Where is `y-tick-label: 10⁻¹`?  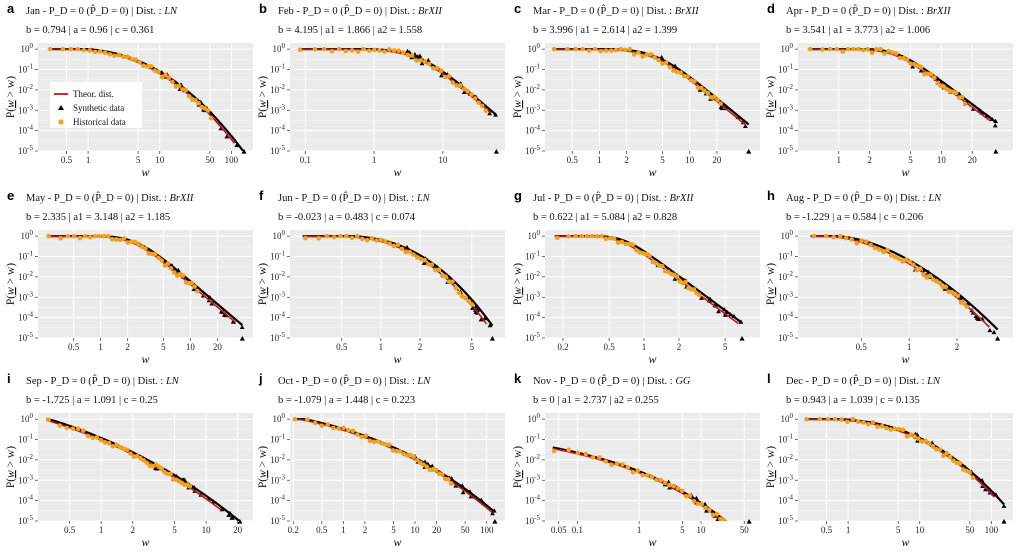
y-tick-label: 10⁻¹ is located at coordinates (25, 69).